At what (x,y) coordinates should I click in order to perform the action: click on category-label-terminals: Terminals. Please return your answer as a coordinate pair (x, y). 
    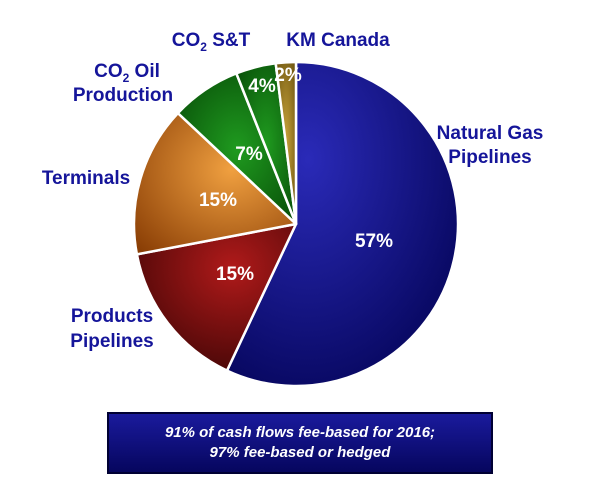
    Looking at the image, I should click on (86, 178).